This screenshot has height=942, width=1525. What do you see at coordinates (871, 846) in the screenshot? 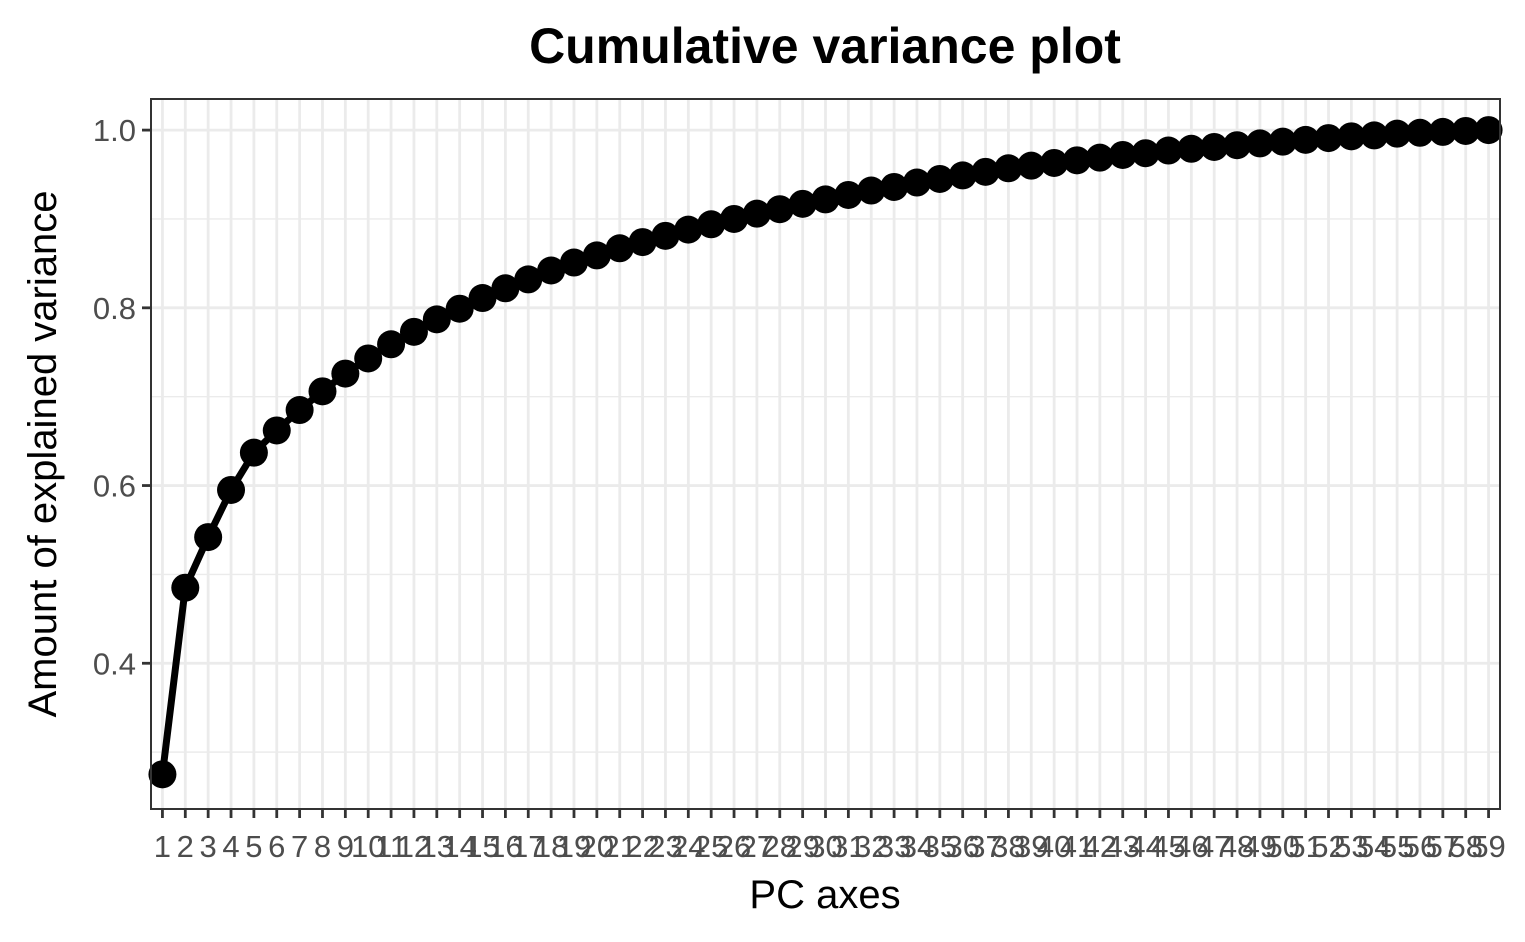
I see `x-tick-label: 32` at bounding box center [871, 846].